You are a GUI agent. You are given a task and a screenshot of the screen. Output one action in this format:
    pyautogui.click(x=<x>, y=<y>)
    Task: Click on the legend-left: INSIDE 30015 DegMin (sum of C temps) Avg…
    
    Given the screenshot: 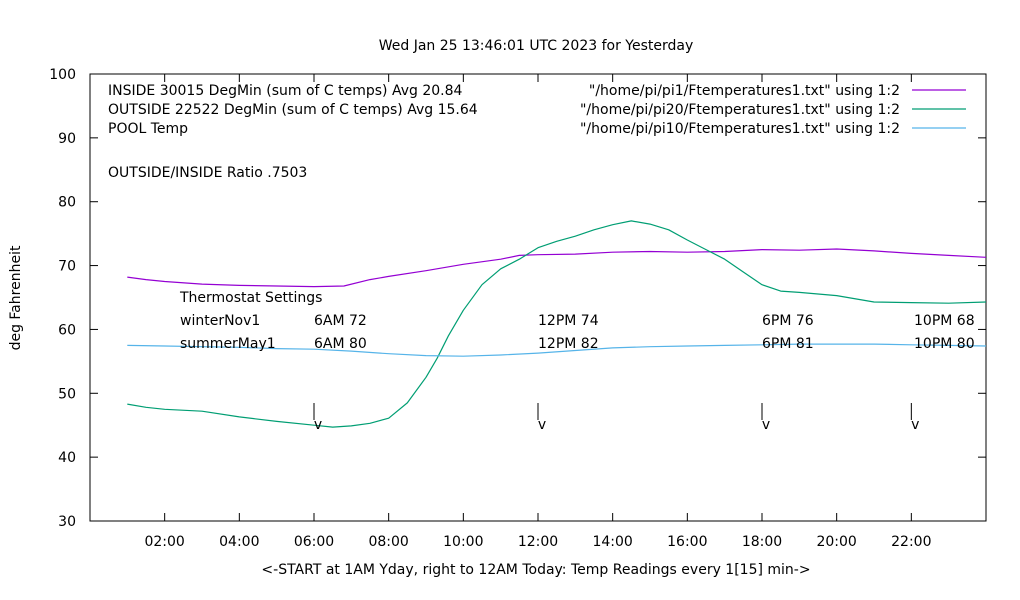 What is the action you would take?
    pyautogui.click(x=293, y=110)
    